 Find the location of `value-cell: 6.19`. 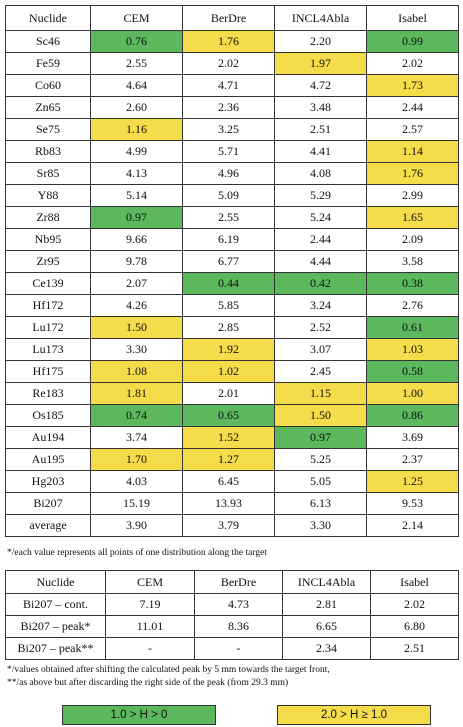

value-cell: 6.19 is located at coordinates (228, 239).